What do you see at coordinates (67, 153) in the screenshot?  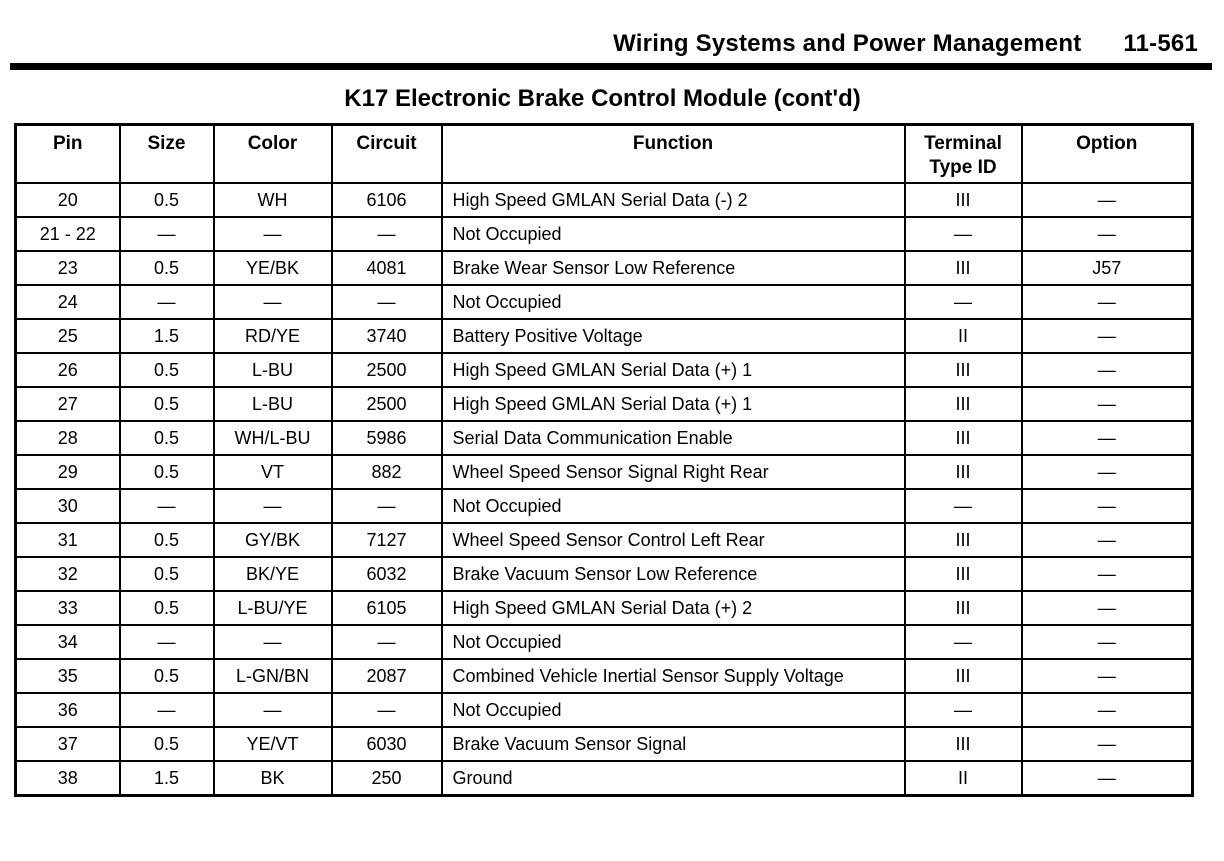 I see `column-header-pin: Pin` at bounding box center [67, 153].